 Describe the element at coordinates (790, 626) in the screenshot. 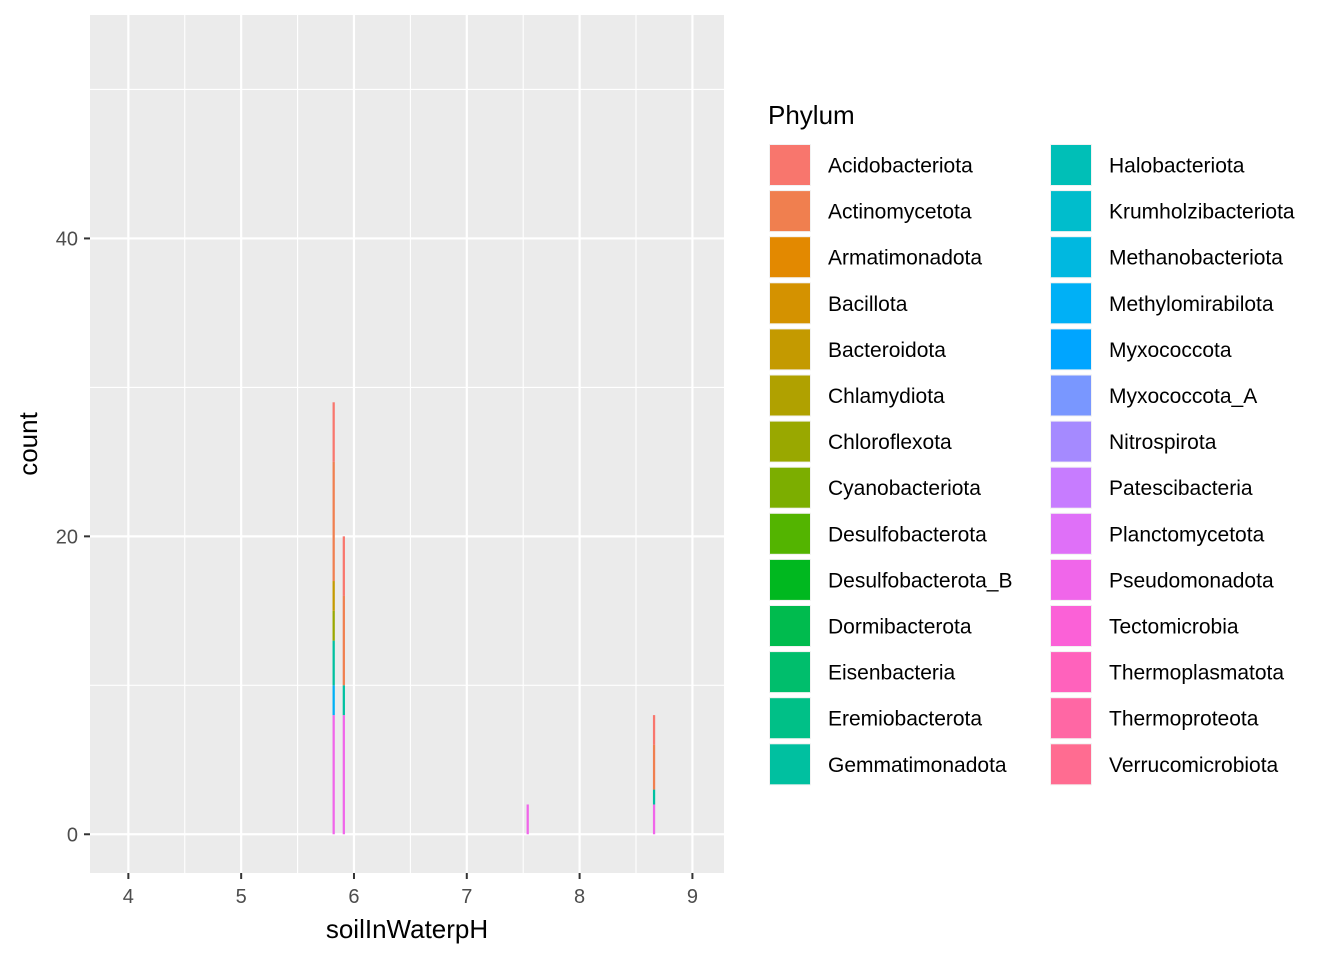

I see `legend-swatch-dormibacterota` at that location.